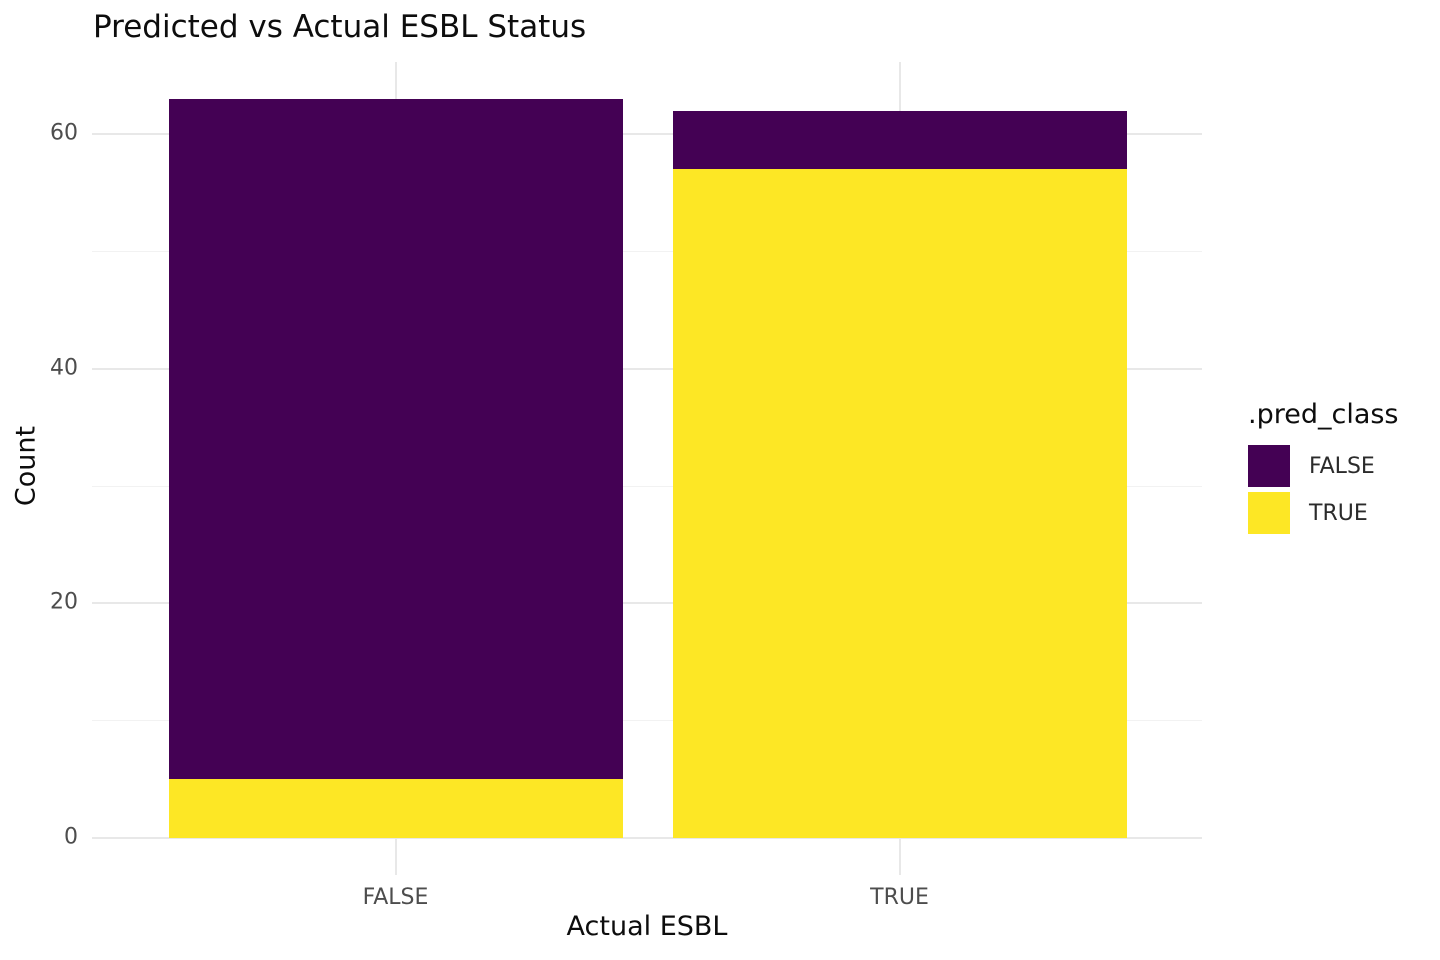 This screenshot has width=1440, height=960. Describe the element at coordinates (1269, 513) in the screenshot. I see `legend-swatch-true` at that location.